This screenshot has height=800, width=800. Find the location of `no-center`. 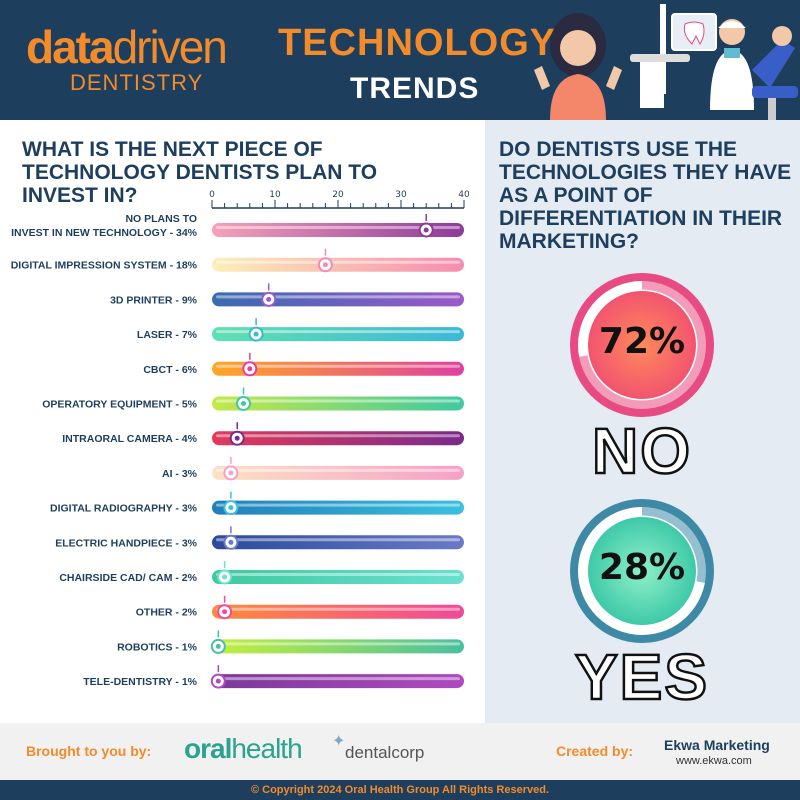

no-center is located at coordinates (642, 345).